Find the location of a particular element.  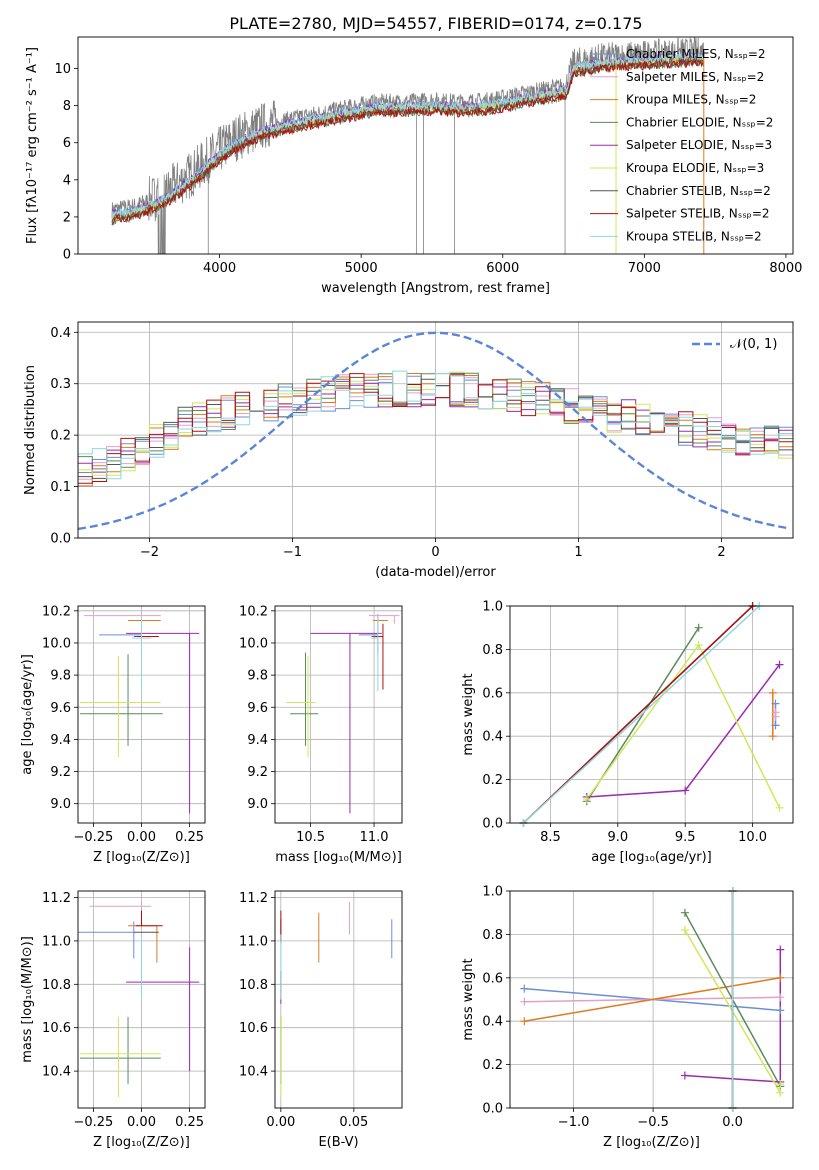

tick-label-x: 9.0 is located at coordinates (617, 837).